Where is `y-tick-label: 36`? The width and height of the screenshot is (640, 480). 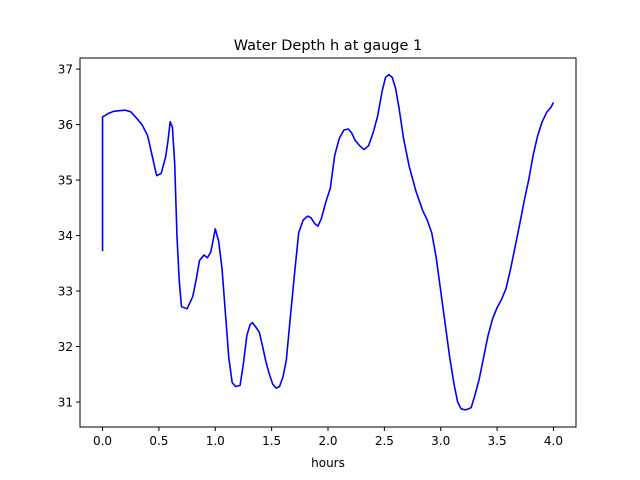 y-tick-label: 36 is located at coordinates (65, 125).